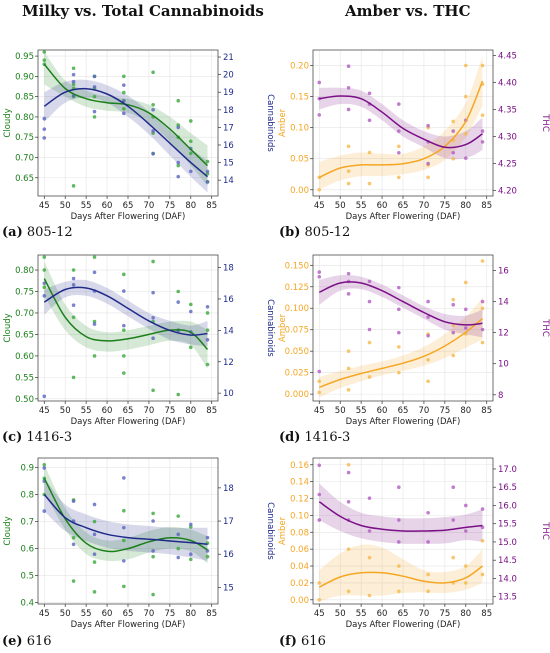 This screenshot has width=550, height=653. What do you see at coordinates (149, 614) in the screenshot?
I see `x-tick-label: 70` at bounding box center [149, 614].